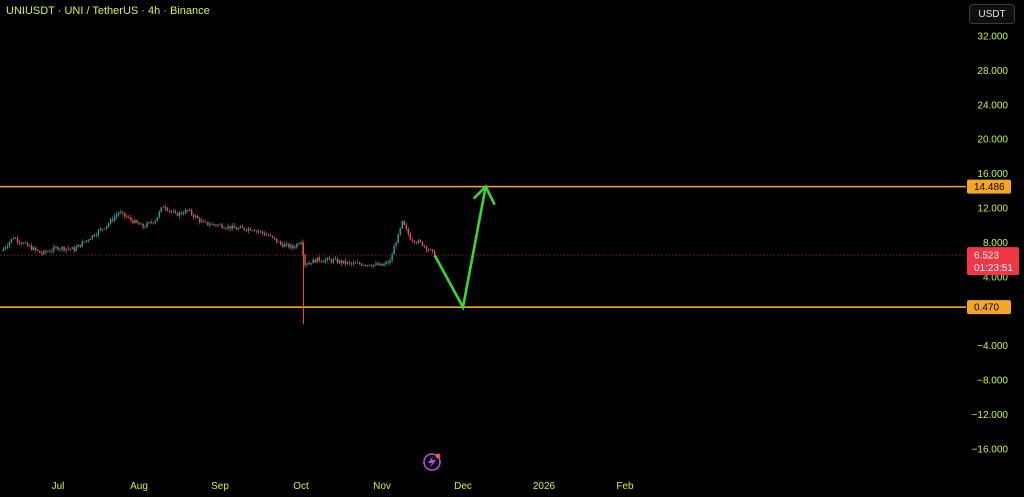 The image size is (1024, 497). Describe the element at coordinates (139, 486) in the screenshot. I see `x-month-label: Aug` at that location.